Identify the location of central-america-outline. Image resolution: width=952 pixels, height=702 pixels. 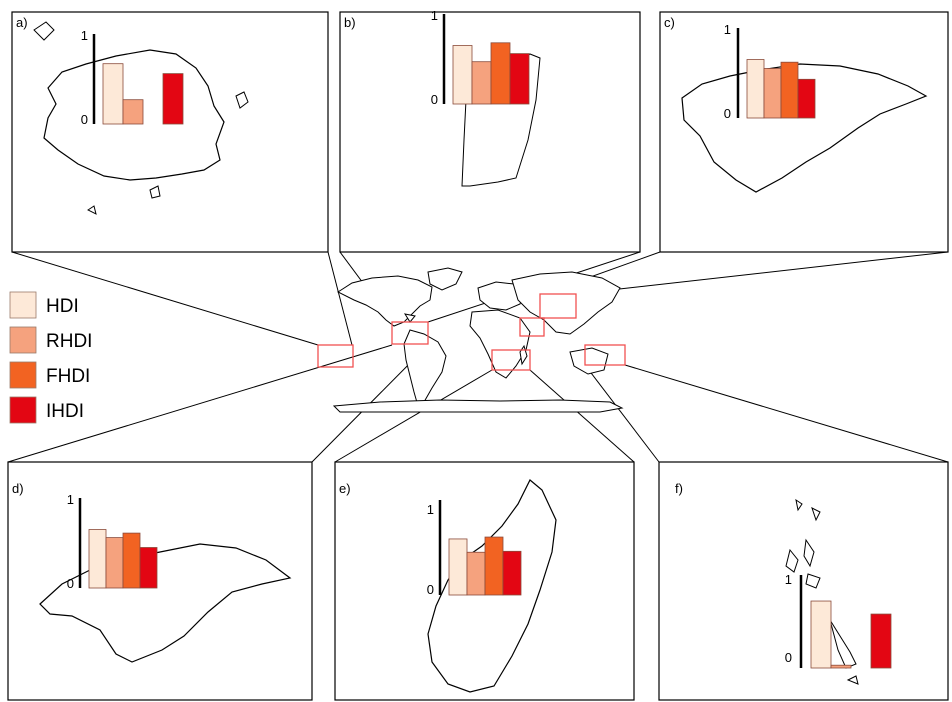
(409, 318).